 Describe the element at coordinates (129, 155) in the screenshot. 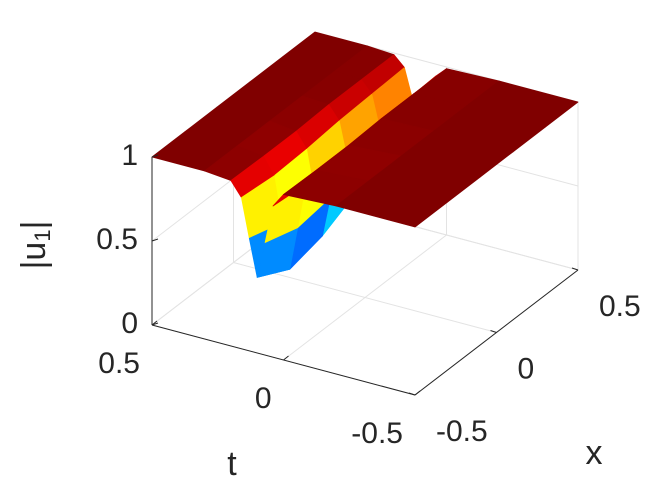

I see `z-tick-label: 1` at that location.